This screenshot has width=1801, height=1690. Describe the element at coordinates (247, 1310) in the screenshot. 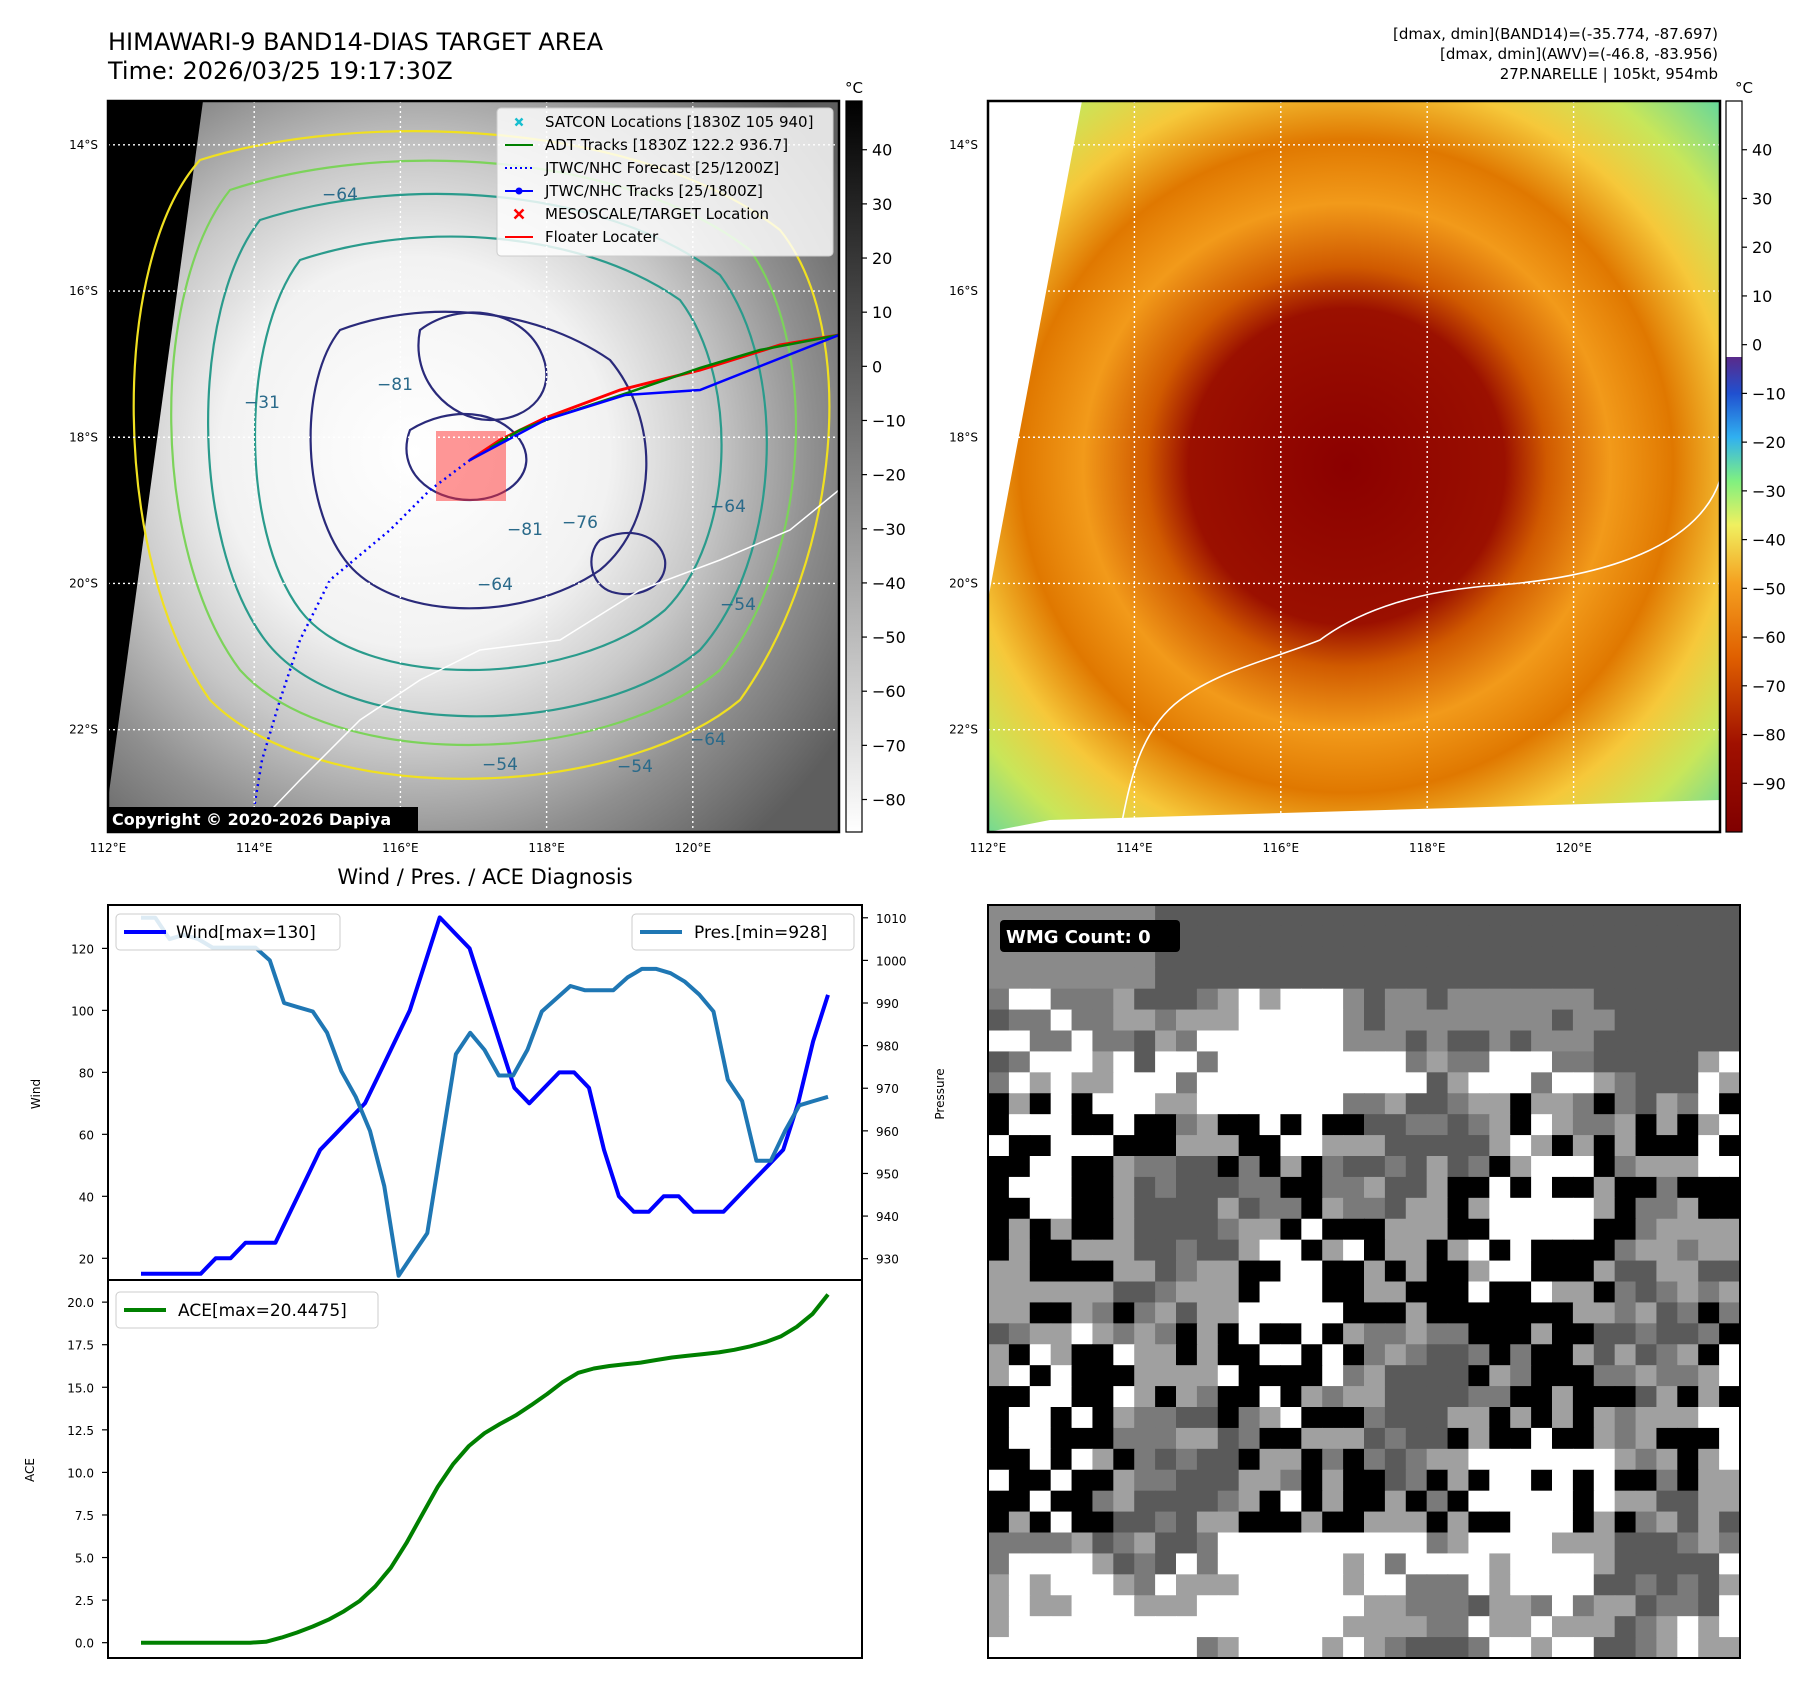

I see `chart-legend: ACE[max=20.4475]` at that location.